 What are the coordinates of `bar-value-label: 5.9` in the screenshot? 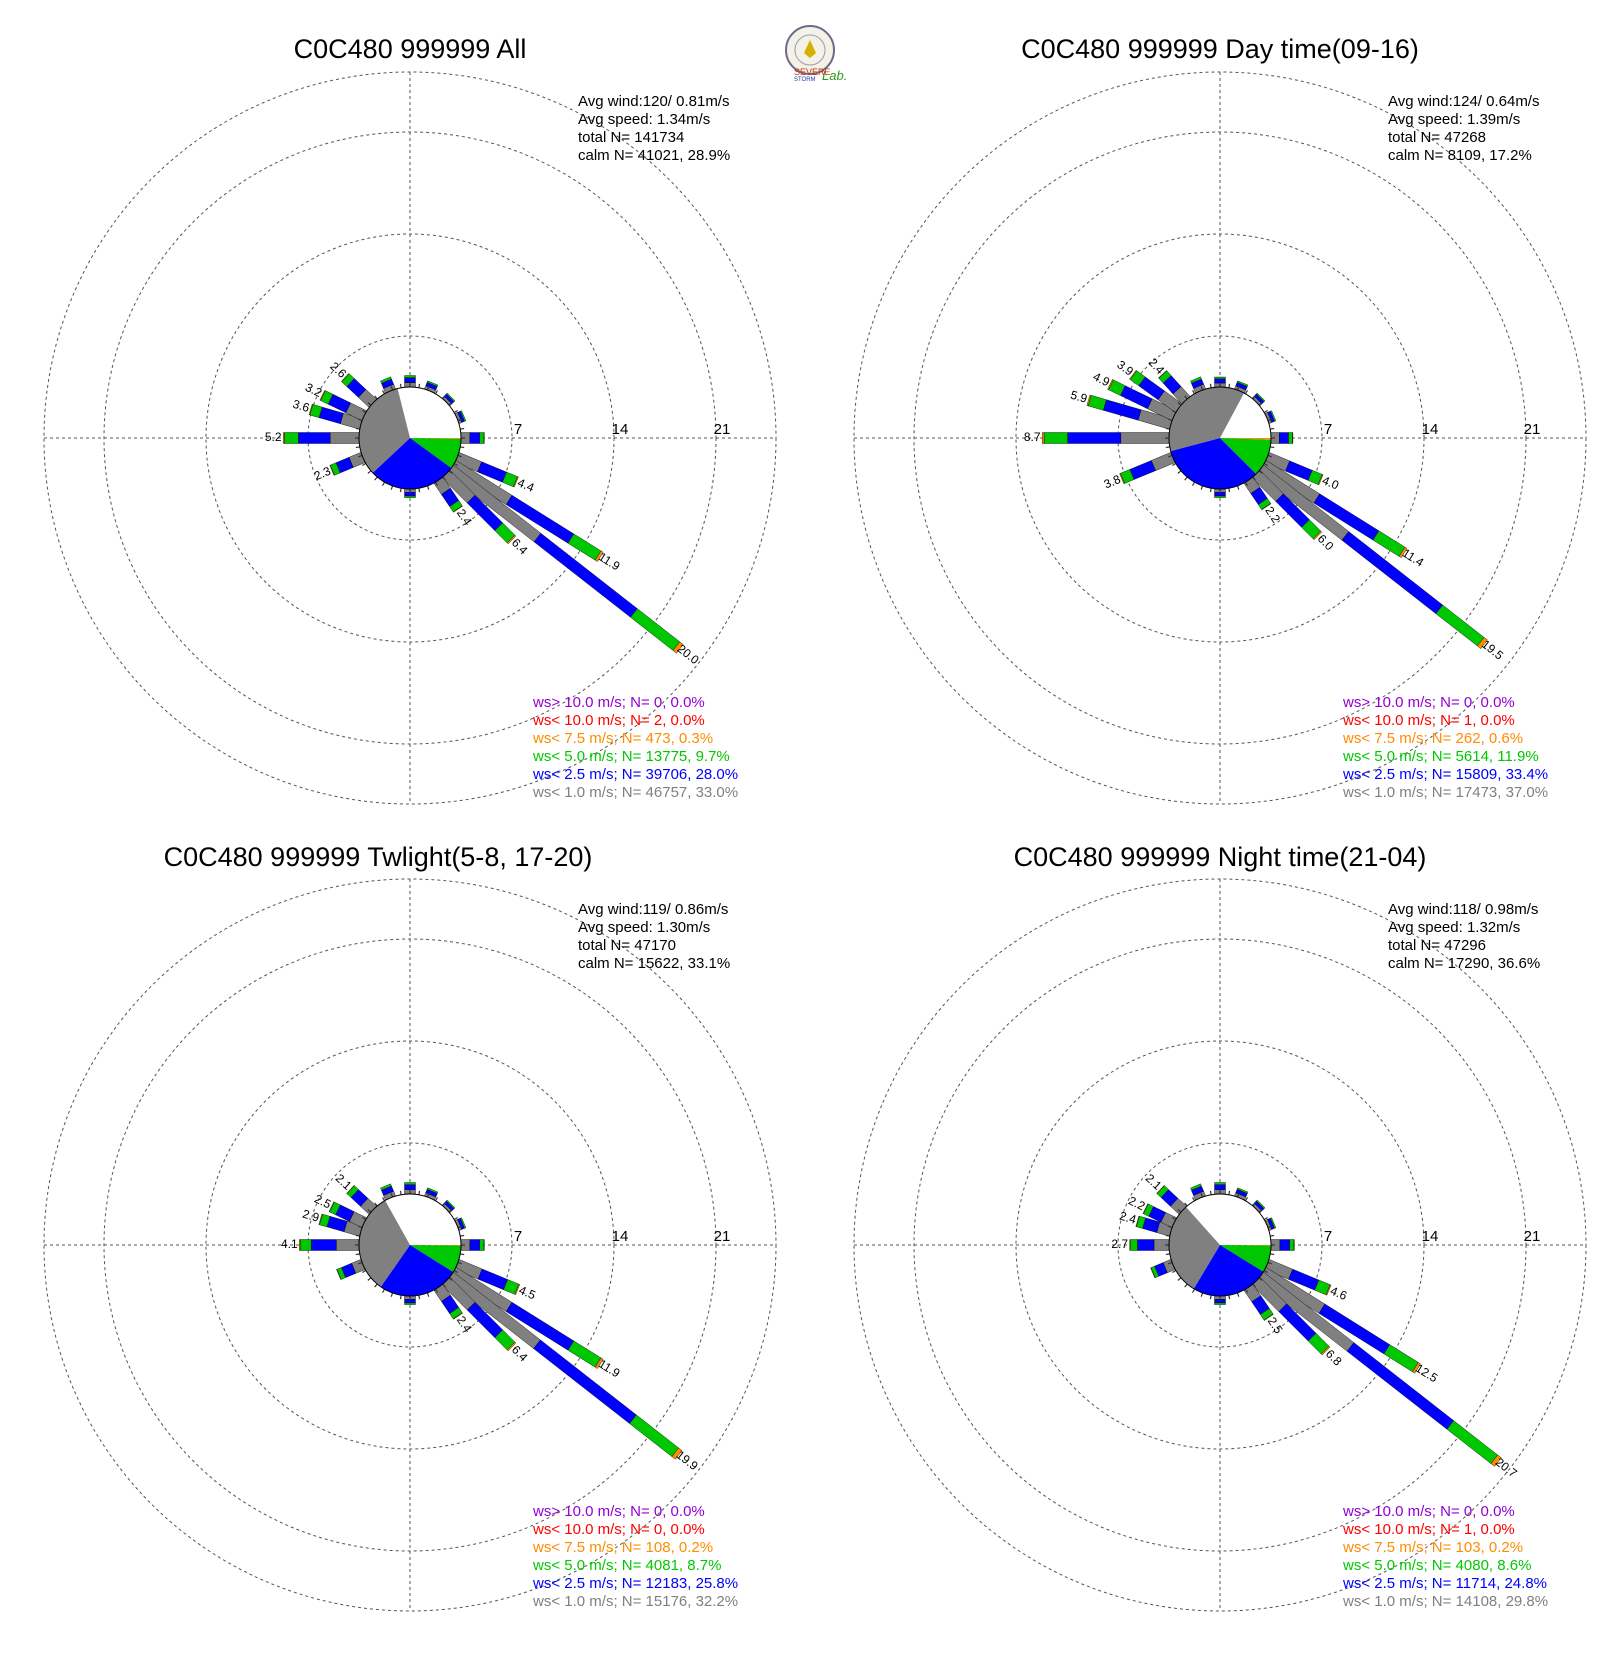 It's located at (1079, 397).